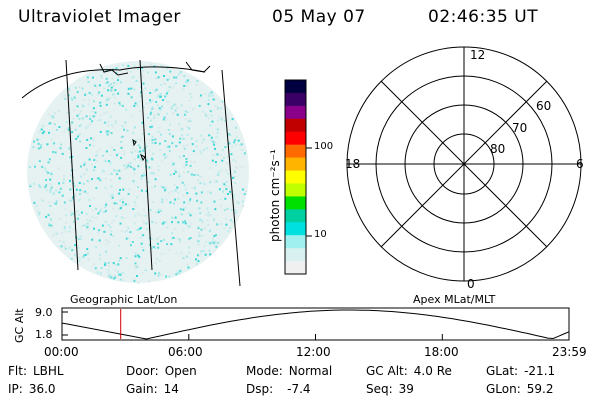 The image size is (600, 400). I want to click on glat-status: GLat: -21.1, so click(520, 371).